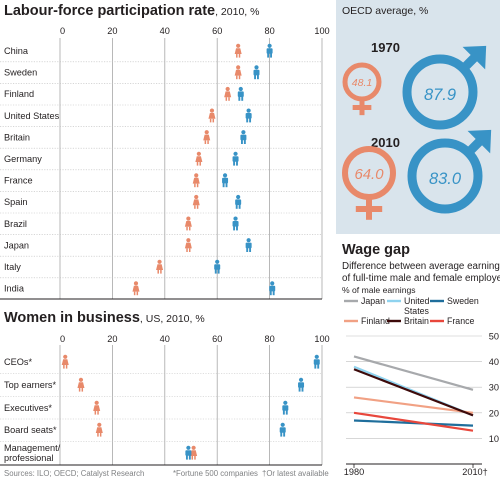  Describe the element at coordinates (215, 473) in the screenshot. I see `fortune-note: *Fortune 500 companies` at that location.